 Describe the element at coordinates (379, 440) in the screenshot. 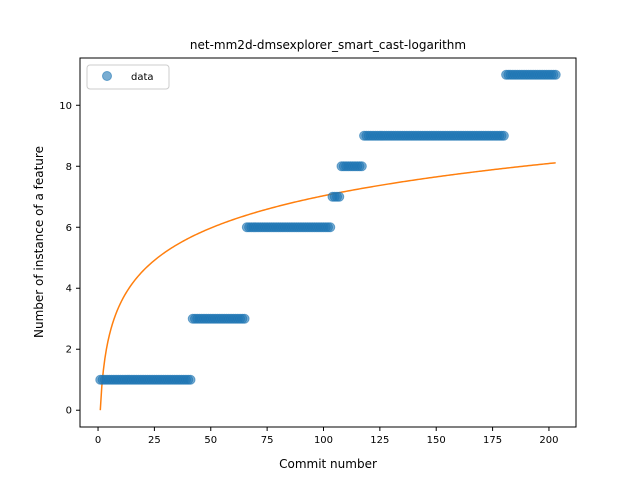

I see `x-tick-label: 125` at that location.